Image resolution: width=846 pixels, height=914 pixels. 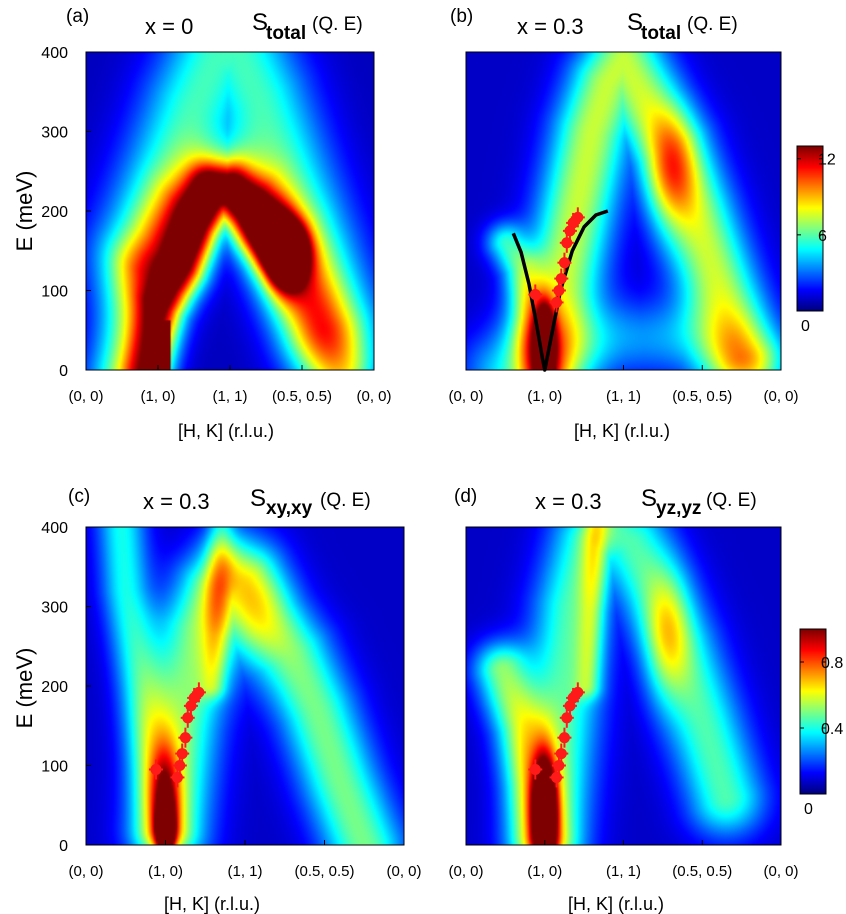 I want to click on panel-label: (d), so click(x=465, y=496).